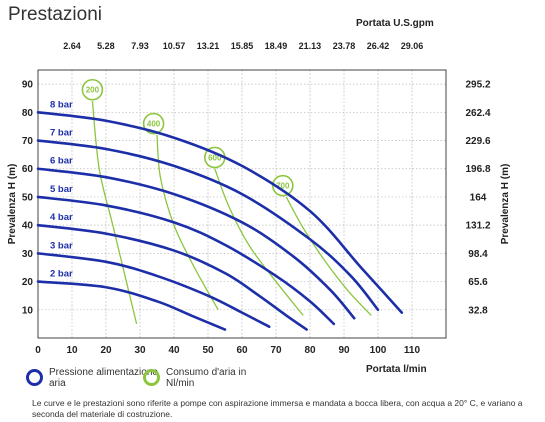 The image size is (545, 422). What do you see at coordinates (344, 46) in the screenshot?
I see `top-tick-label: 23.78` at bounding box center [344, 46].